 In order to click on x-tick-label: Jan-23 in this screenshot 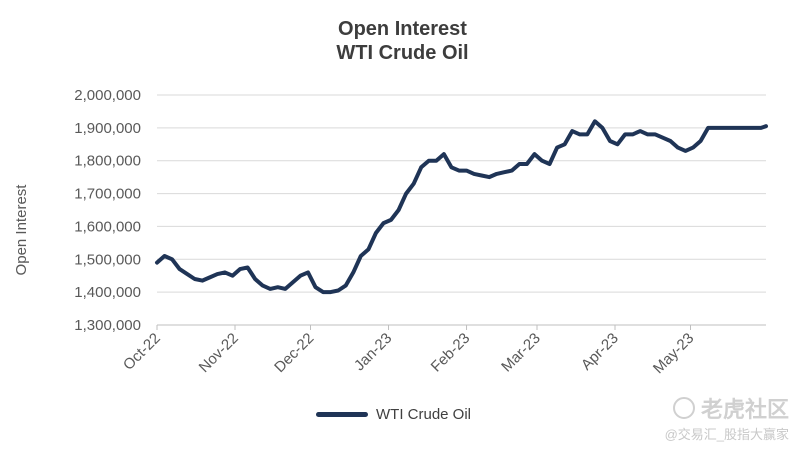, I will do `click(373, 352)`.